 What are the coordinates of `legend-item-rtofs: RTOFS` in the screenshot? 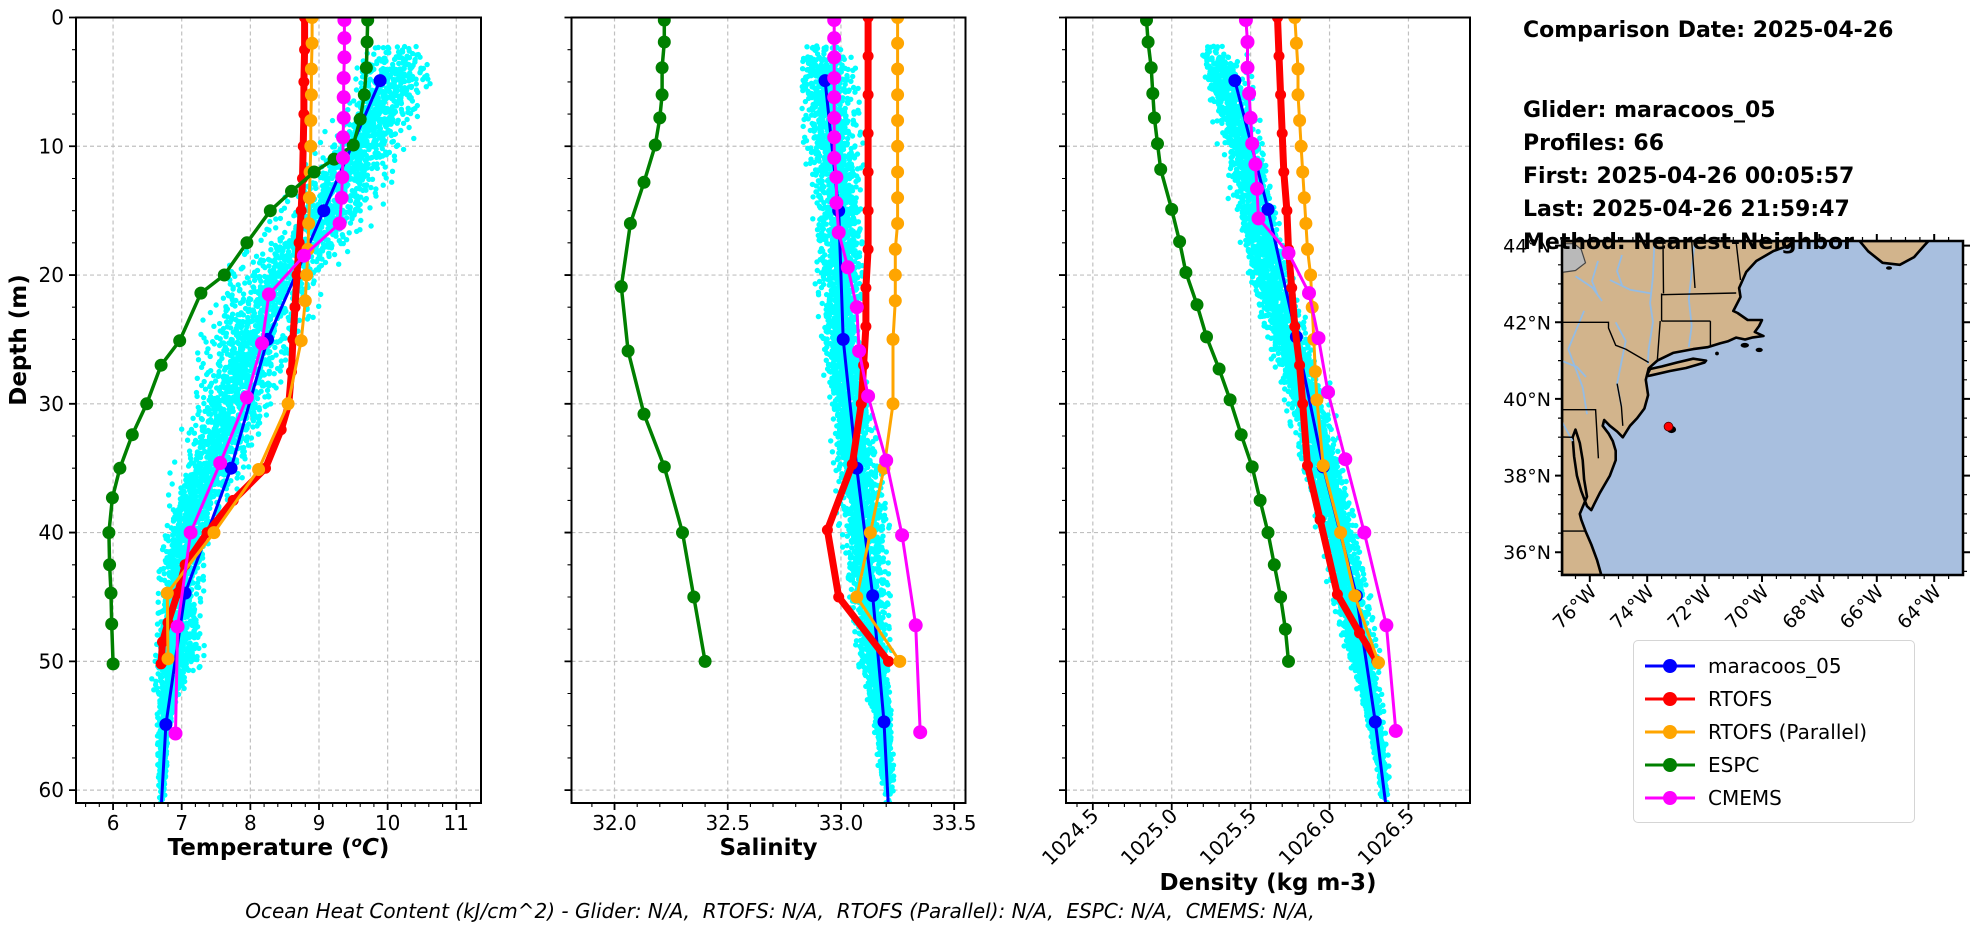 It's located at (1773, 698).